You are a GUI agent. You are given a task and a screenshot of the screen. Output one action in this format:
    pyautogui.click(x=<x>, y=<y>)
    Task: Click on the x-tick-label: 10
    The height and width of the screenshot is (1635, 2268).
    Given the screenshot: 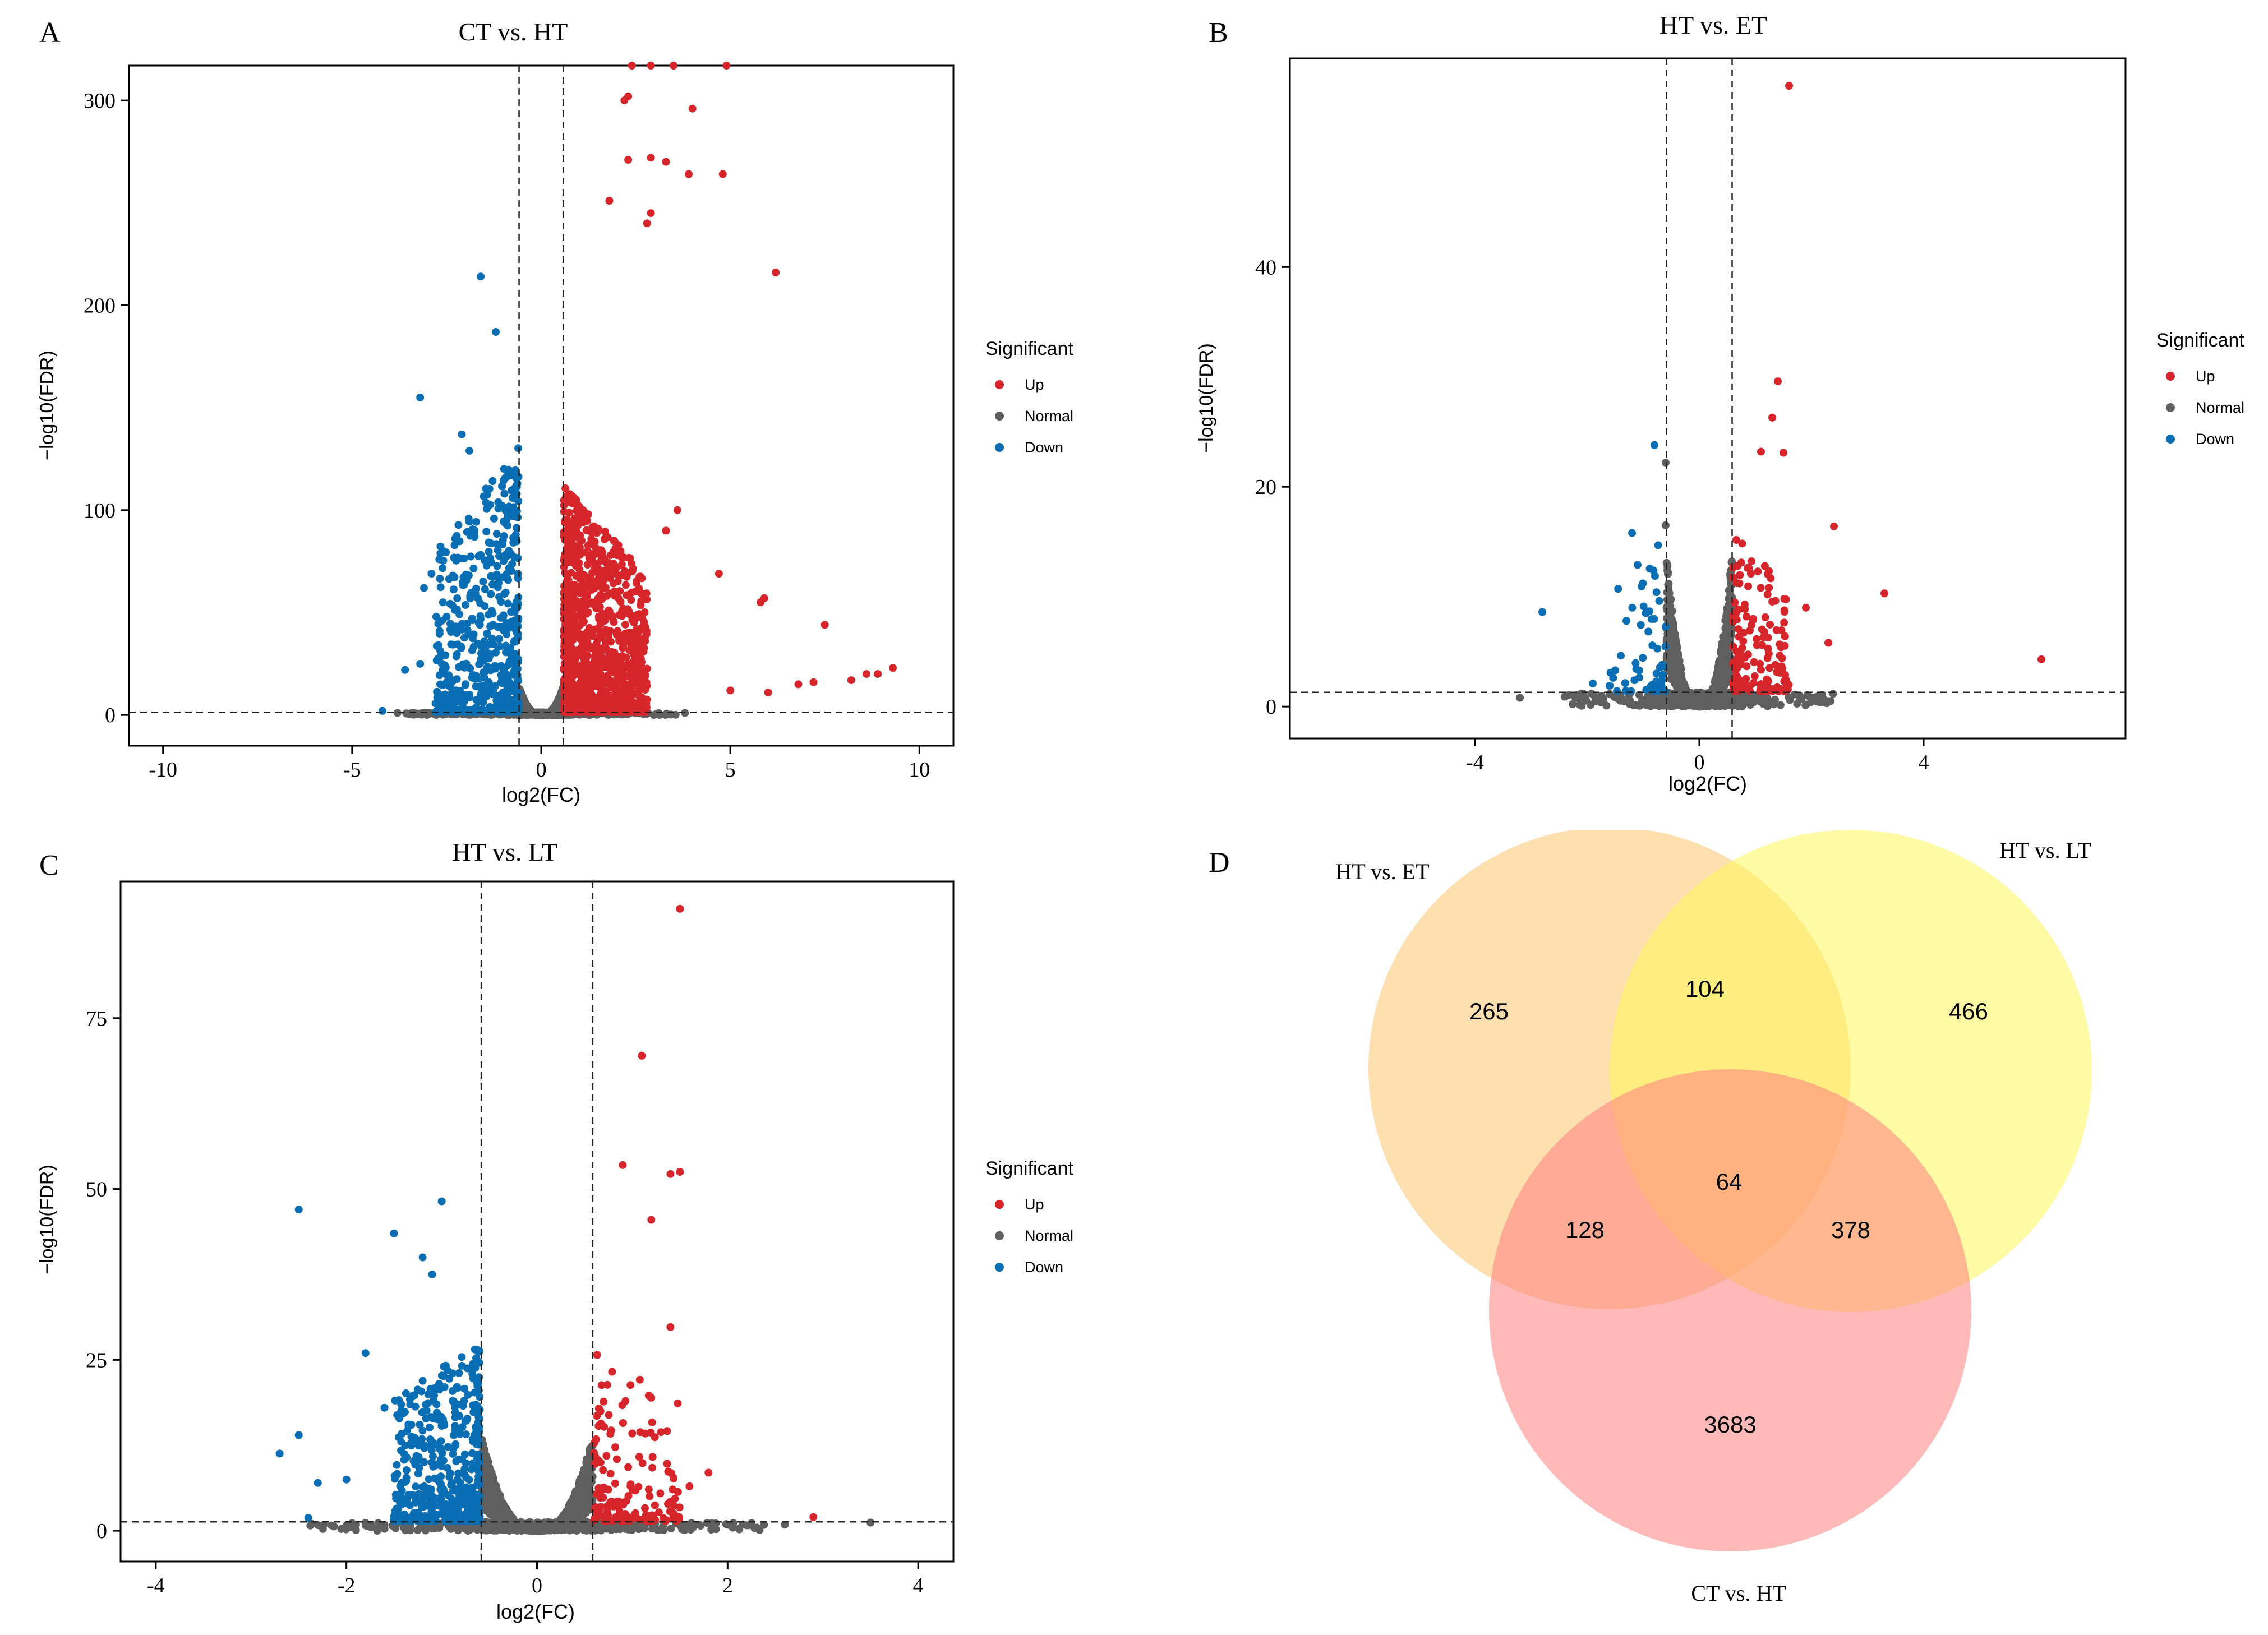 What is the action you would take?
    pyautogui.click(x=920, y=770)
    